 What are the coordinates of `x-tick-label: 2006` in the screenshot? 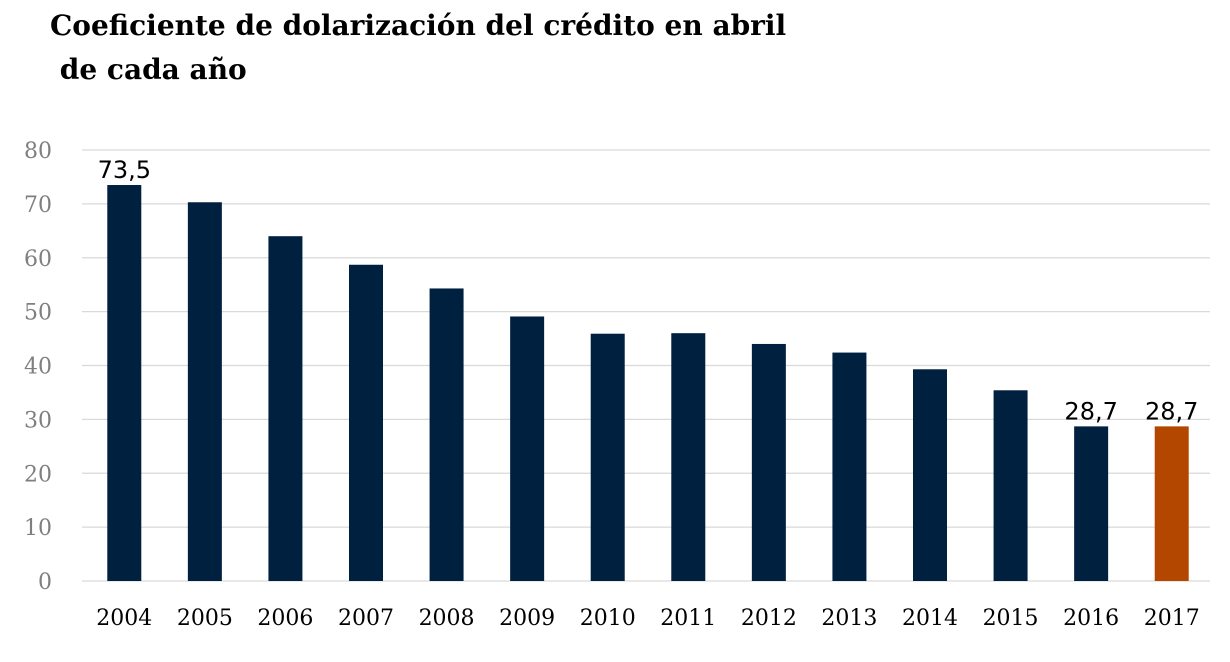 It's located at (285, 618).